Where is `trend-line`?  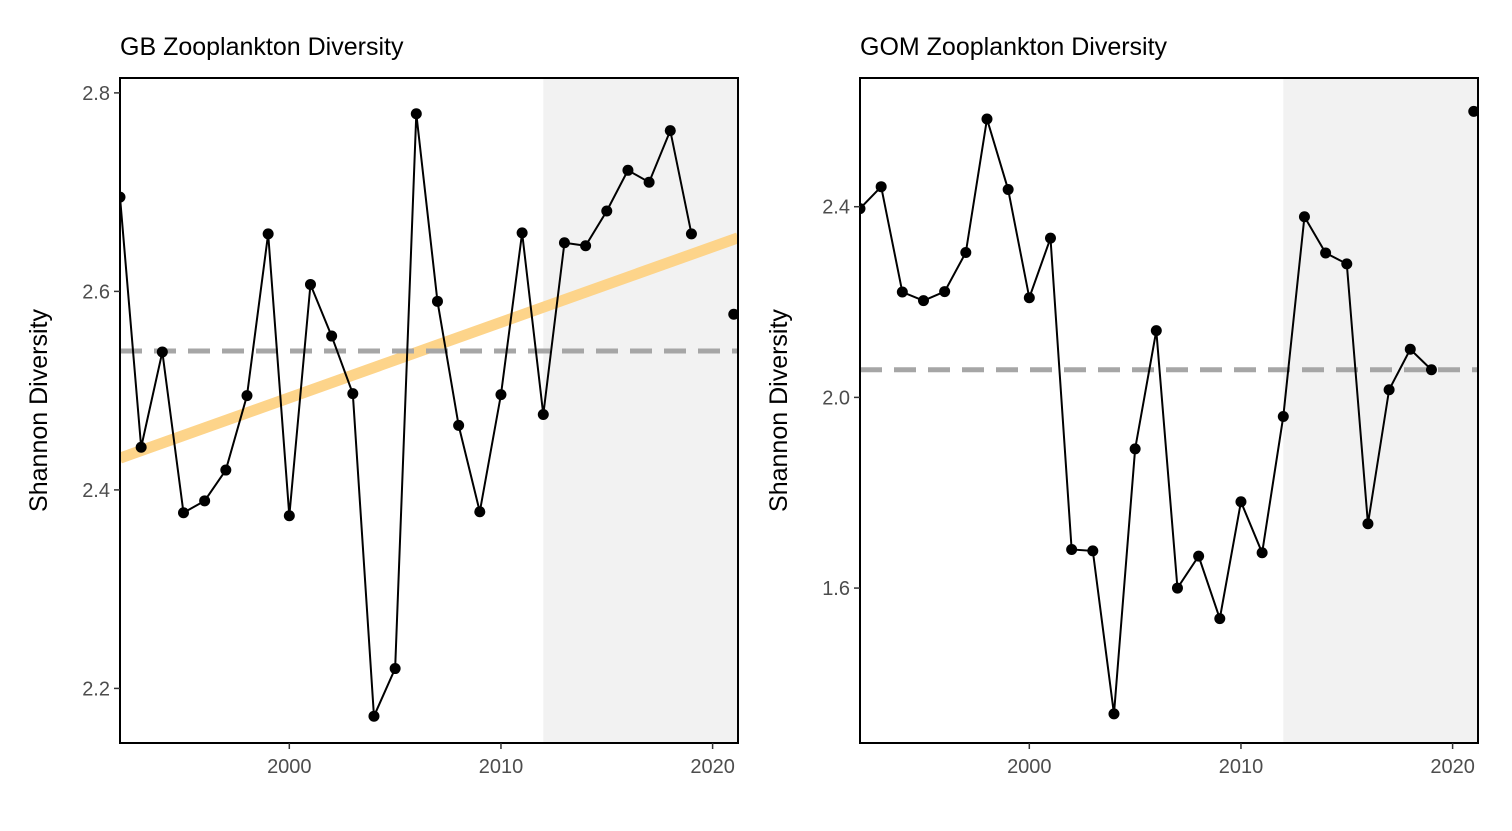
trend-line is located at coordinates (429, 348).